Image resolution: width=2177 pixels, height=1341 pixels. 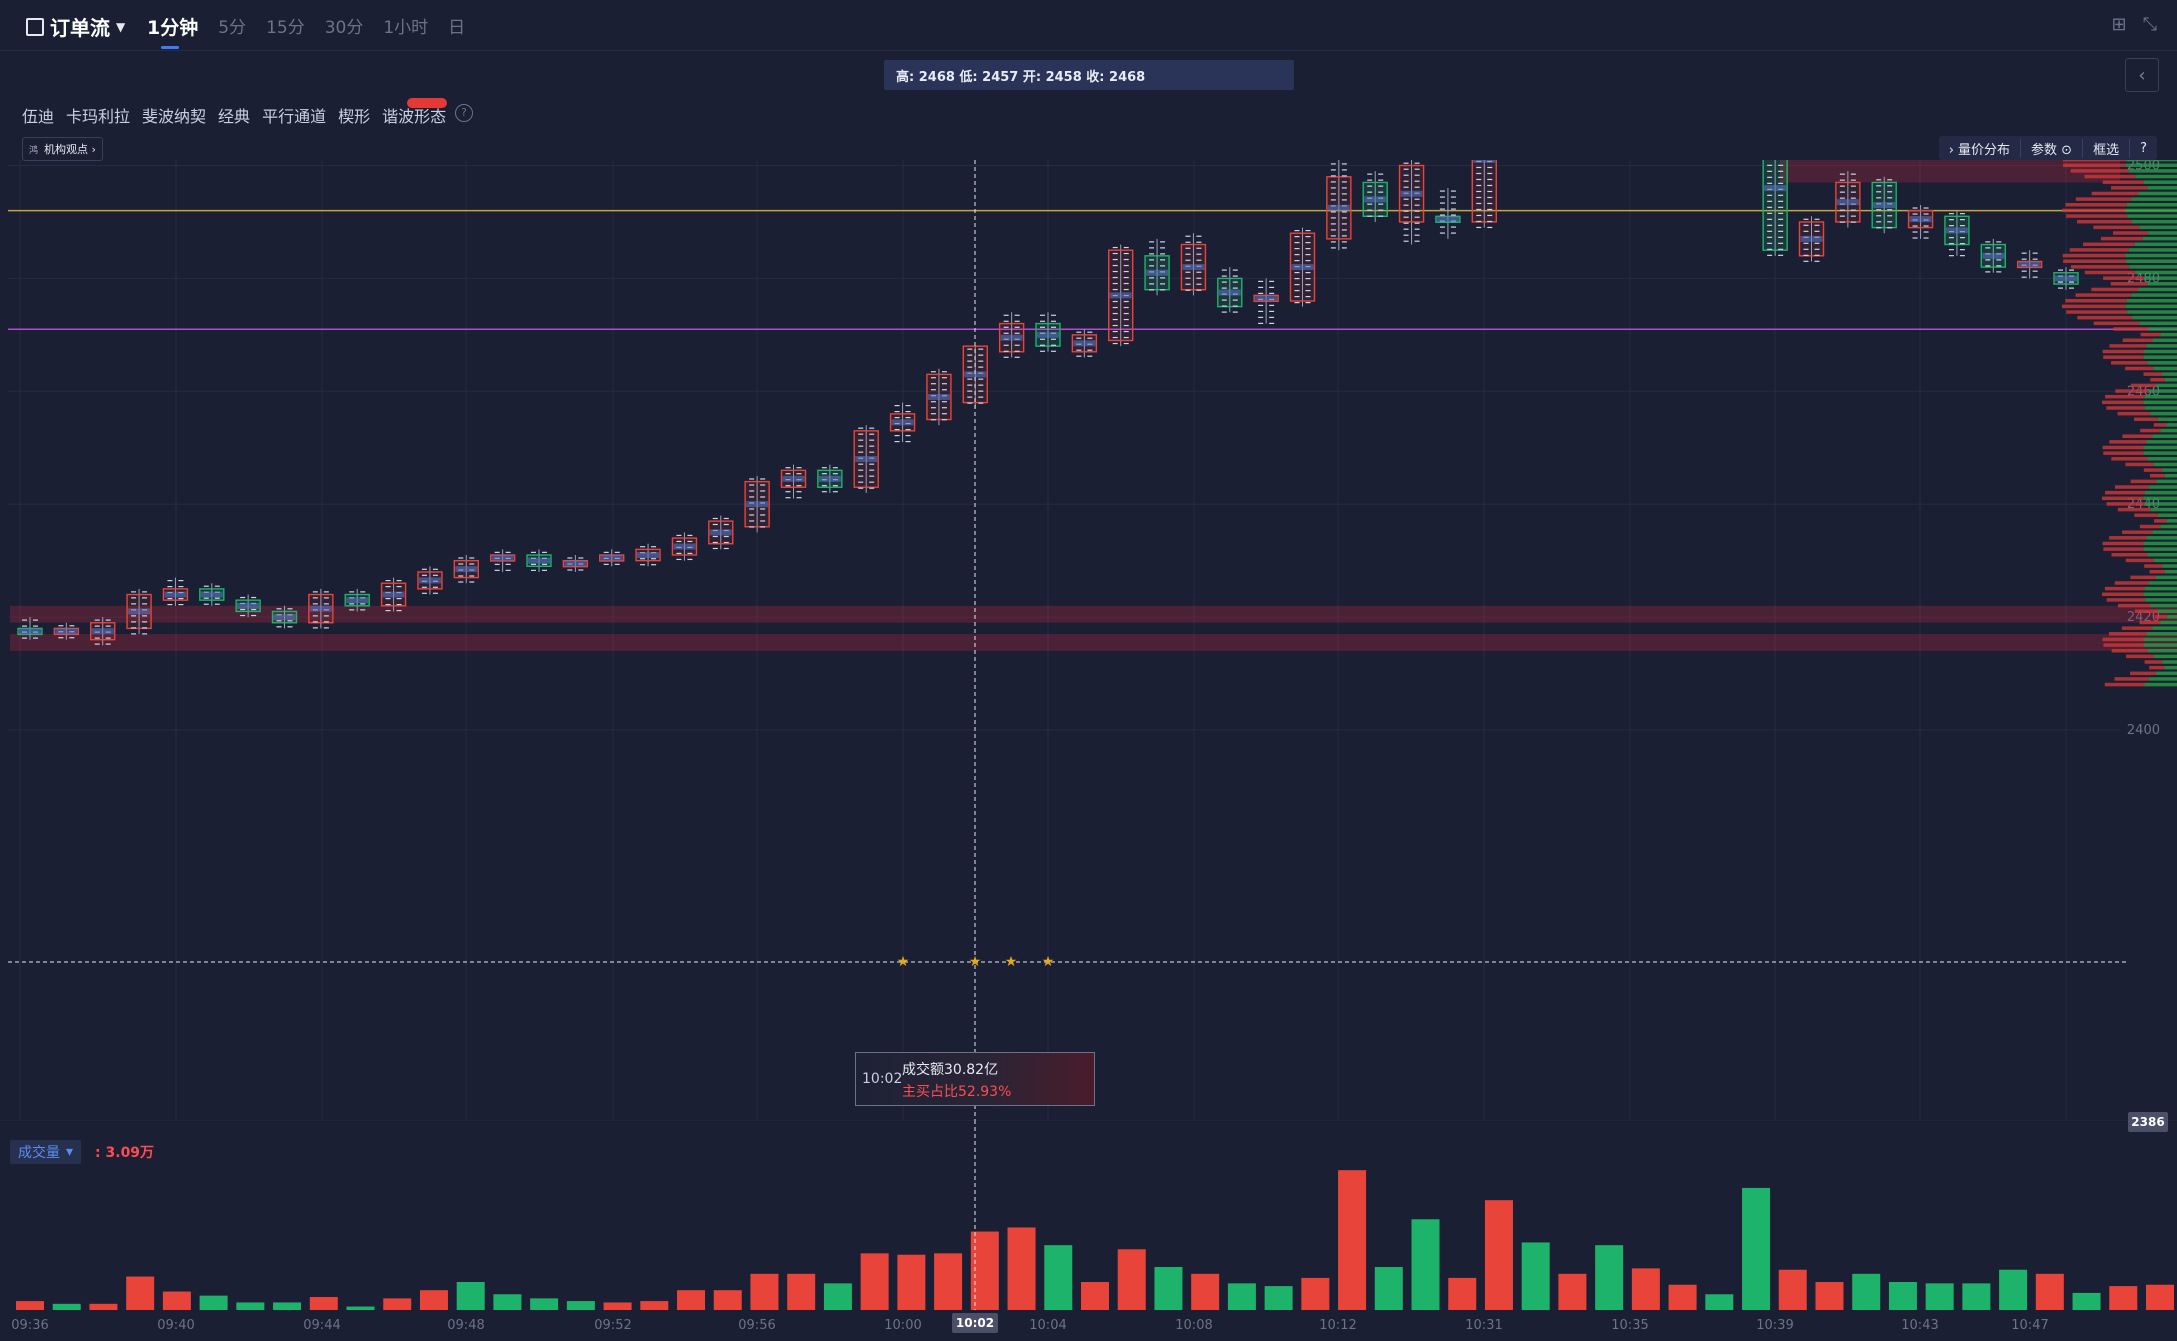 I want to click on help-button: ?, so click(x=2143, y=148).